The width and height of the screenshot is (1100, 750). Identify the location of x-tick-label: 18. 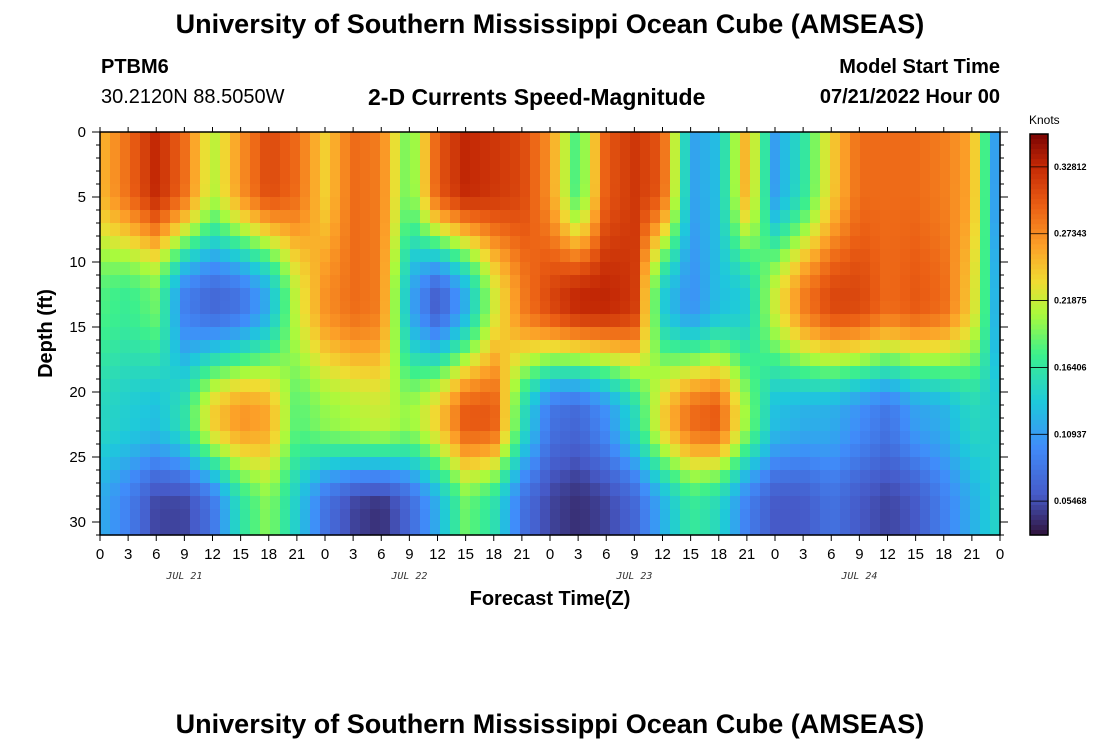
(718, 554).